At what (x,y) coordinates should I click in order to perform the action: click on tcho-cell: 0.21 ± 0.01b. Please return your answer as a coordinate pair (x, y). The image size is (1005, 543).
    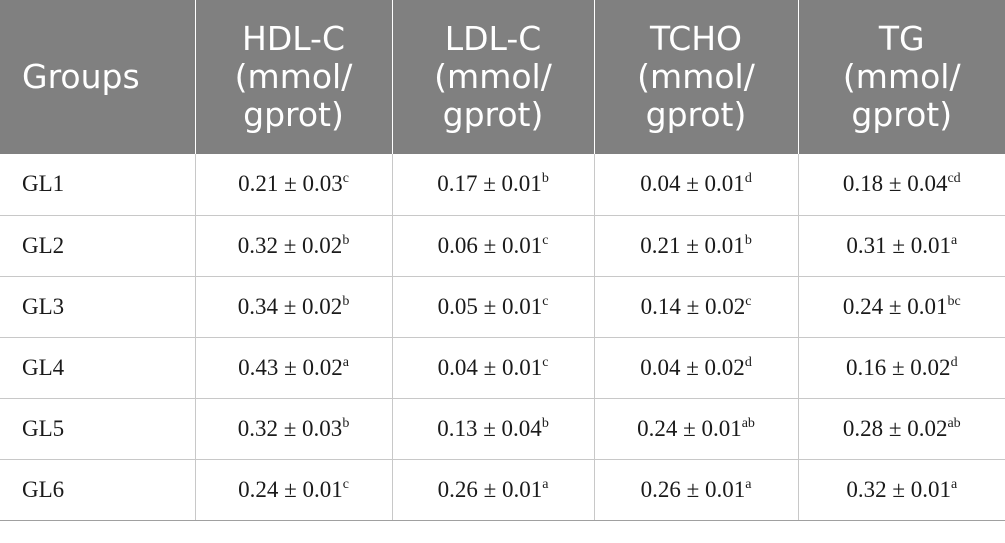
    Looking at the image, I should click on (696, 246).